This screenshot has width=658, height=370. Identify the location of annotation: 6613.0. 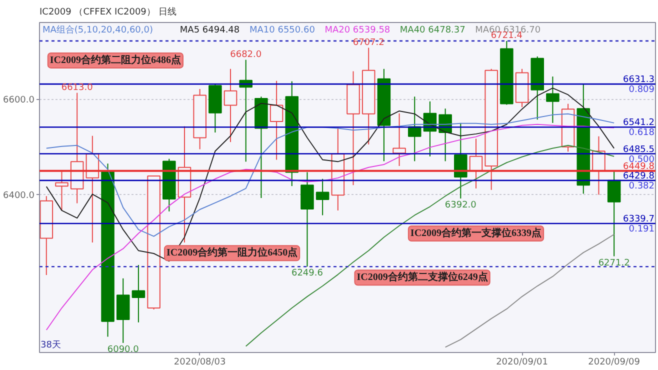
(77, 87).